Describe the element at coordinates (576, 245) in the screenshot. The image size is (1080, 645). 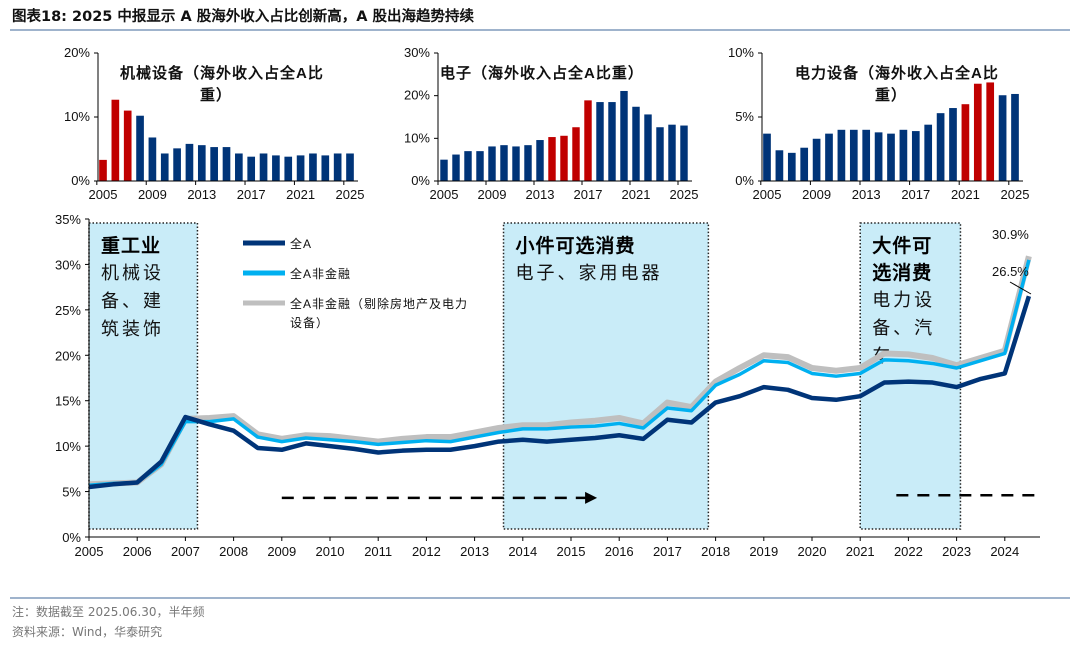
I see `region-heading: 小件可选消费` at that location.